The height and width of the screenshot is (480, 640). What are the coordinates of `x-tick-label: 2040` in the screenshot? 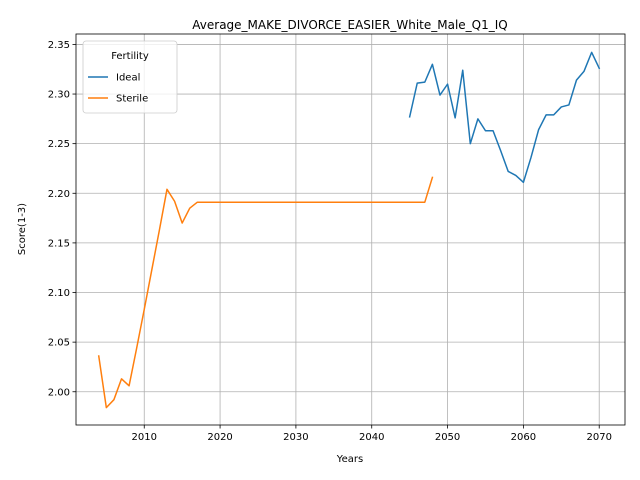 It's located at (371, 437).